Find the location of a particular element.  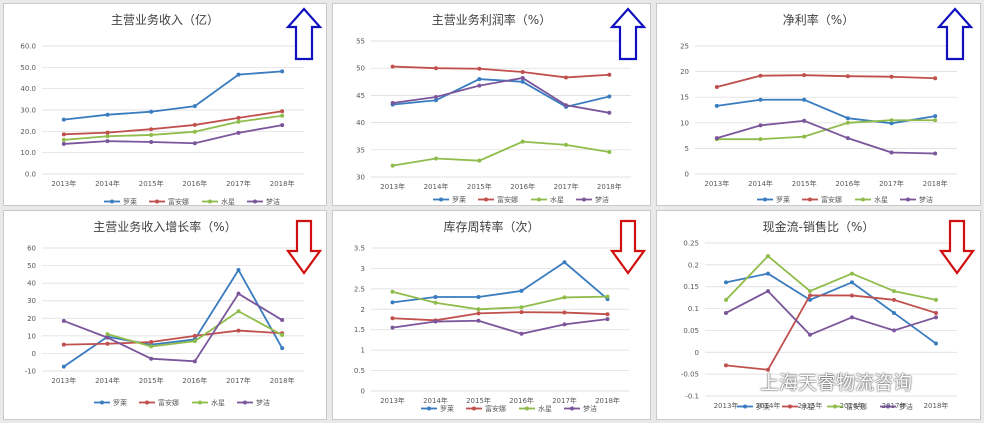

legend-item: 梦洁 is located at coordinates (580, 408).